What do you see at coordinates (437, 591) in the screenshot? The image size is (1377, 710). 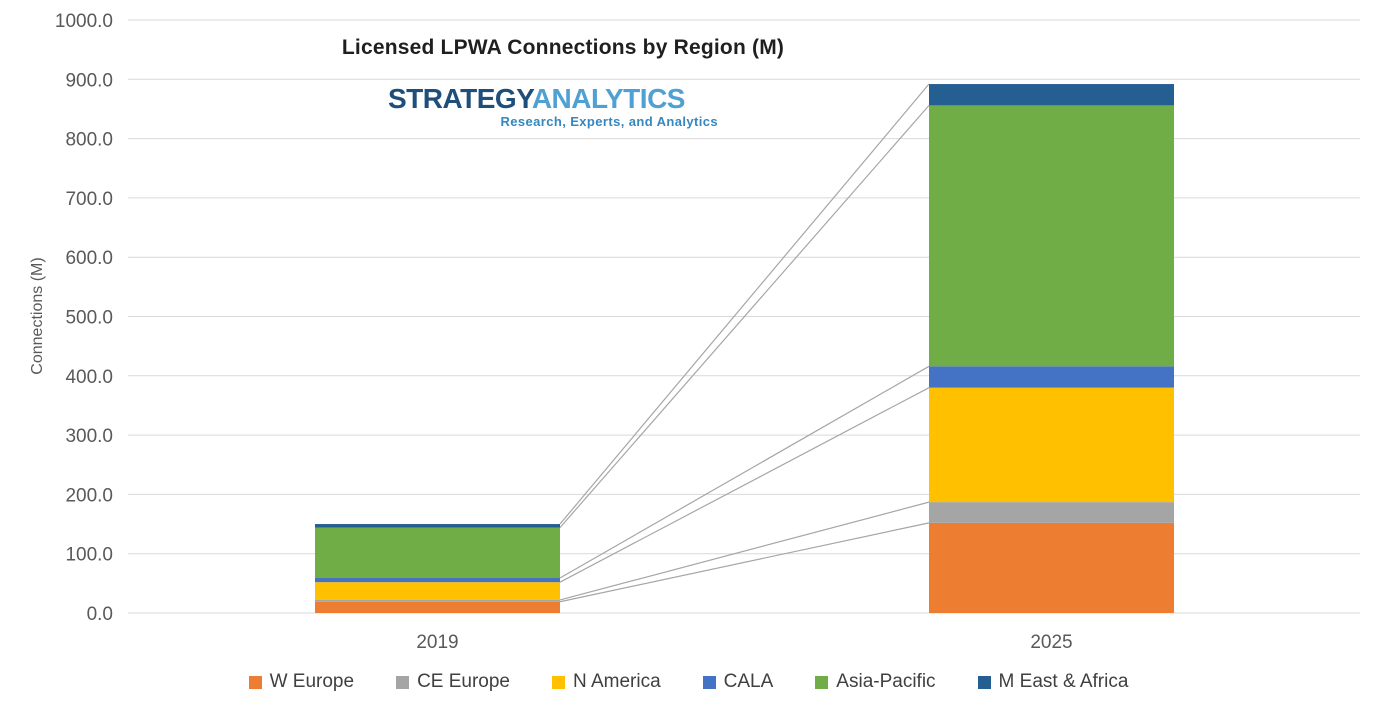 I see `bar-segment-2019-n-america` at bounding box center [437, 591].